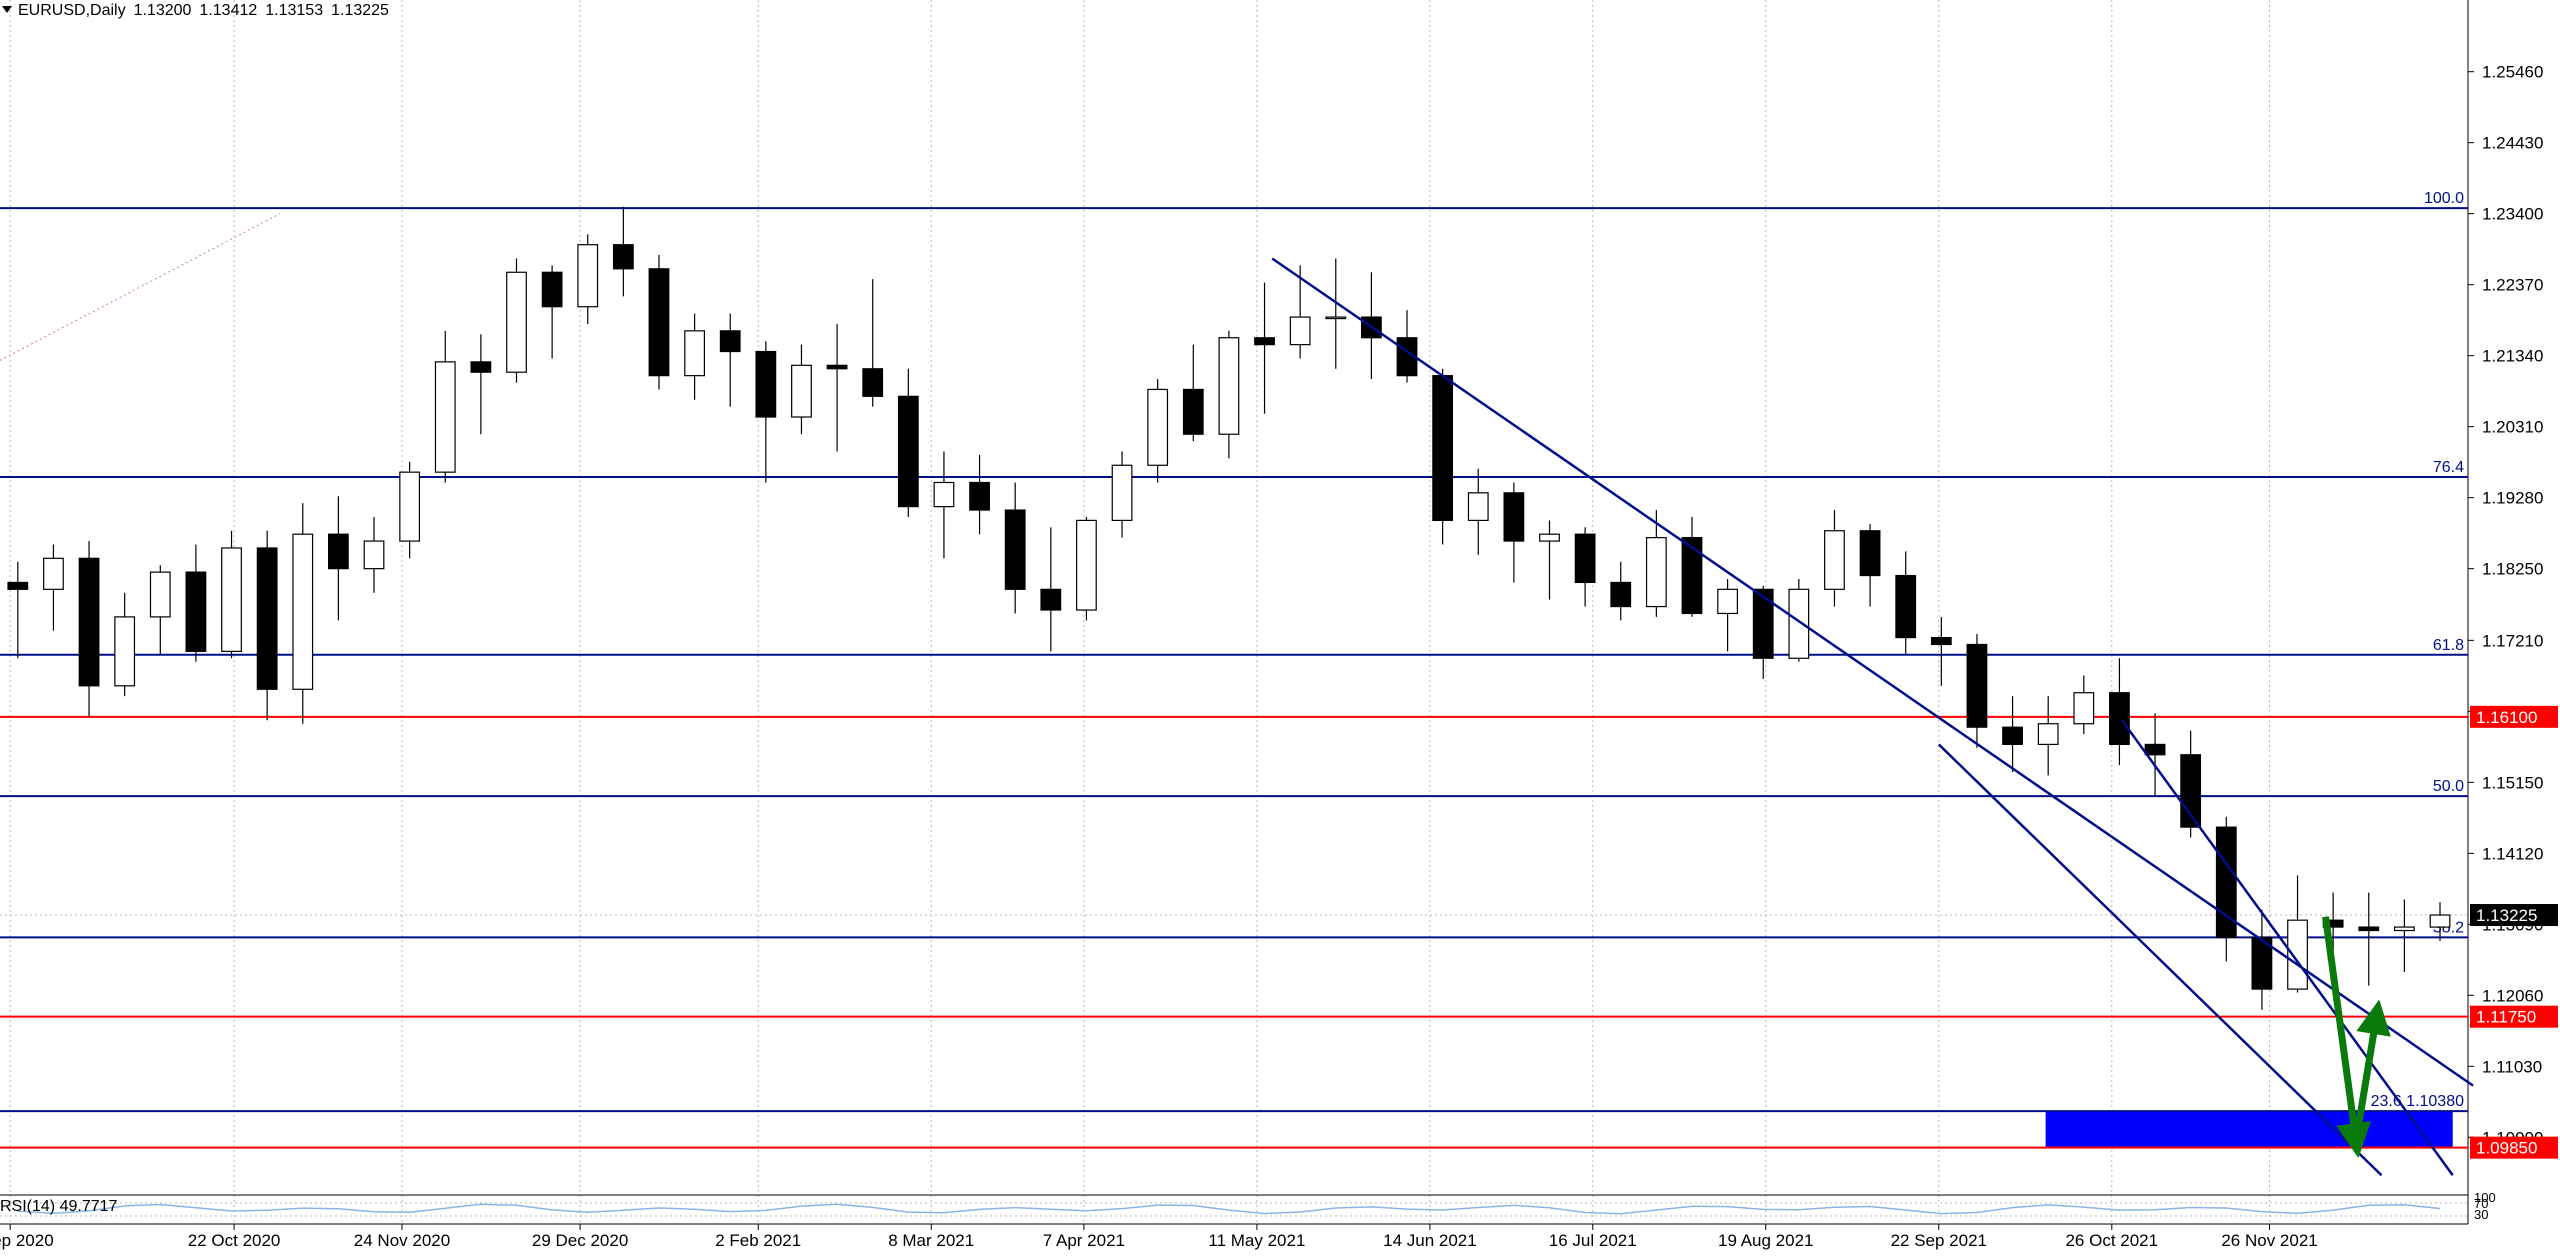  I want to click on ohlc-low: 1.13153, so click(294, 10).